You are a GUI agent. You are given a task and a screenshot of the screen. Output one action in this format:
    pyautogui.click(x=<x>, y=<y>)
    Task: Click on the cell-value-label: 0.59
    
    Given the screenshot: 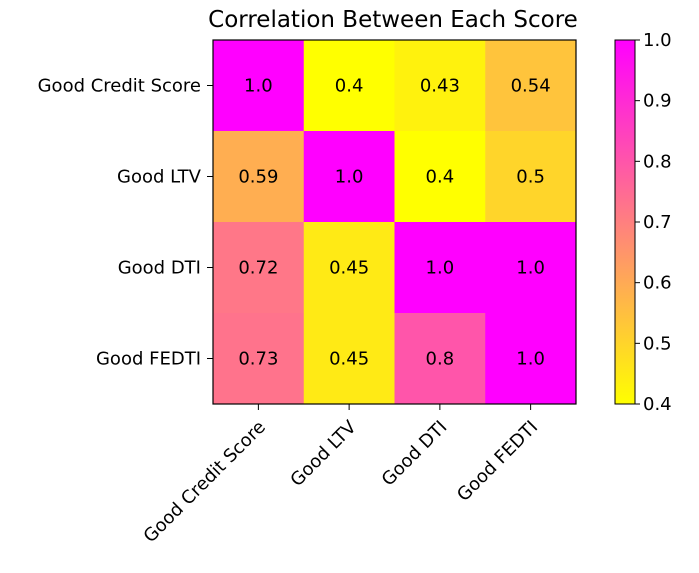 What is the action you would take?
    pyautogui.click(x=258, y=177)
    